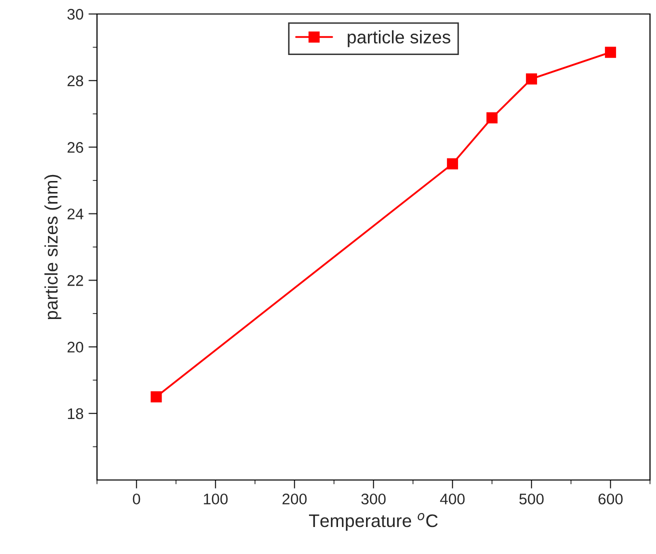 The width and height of the screenshot is (656, 554). I want to click on y-axis-title: particle sizes (nm), so click(53, 247).